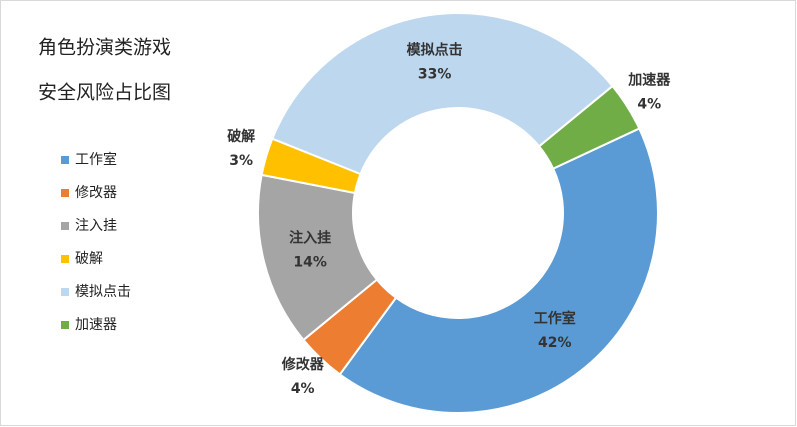  I want to click on donut-slice, so click(589, 127).